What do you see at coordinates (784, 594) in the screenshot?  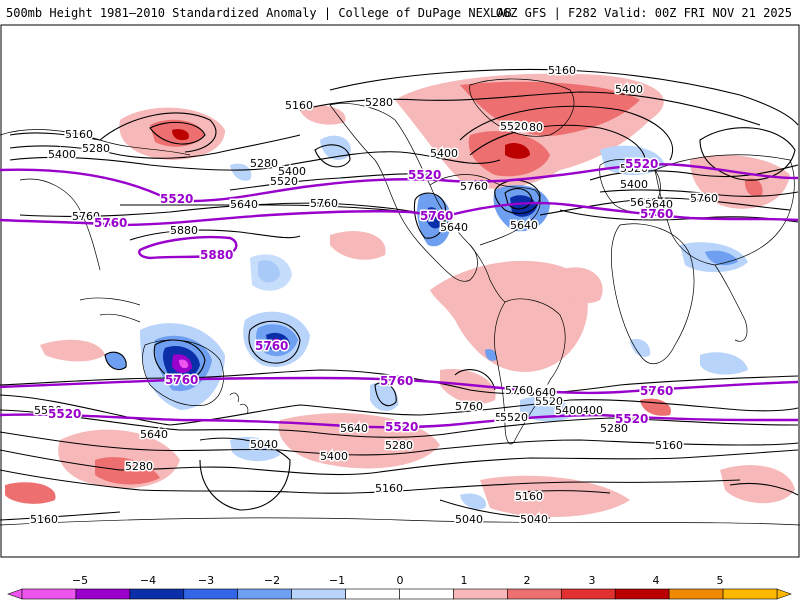 I see `colorbar-right-arrow` at bounding box center [784, 594].